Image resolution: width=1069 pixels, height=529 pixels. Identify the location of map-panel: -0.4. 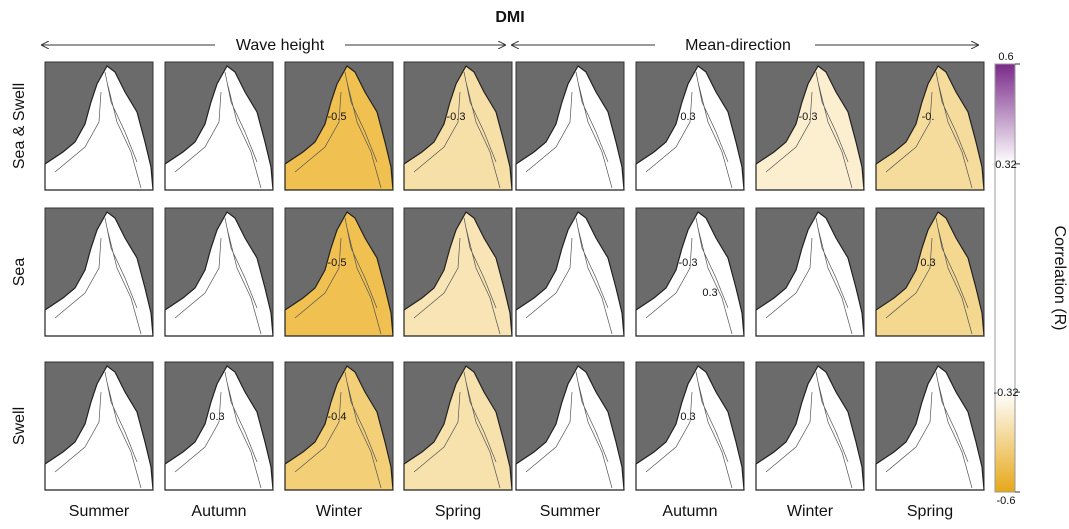
(339, 426).